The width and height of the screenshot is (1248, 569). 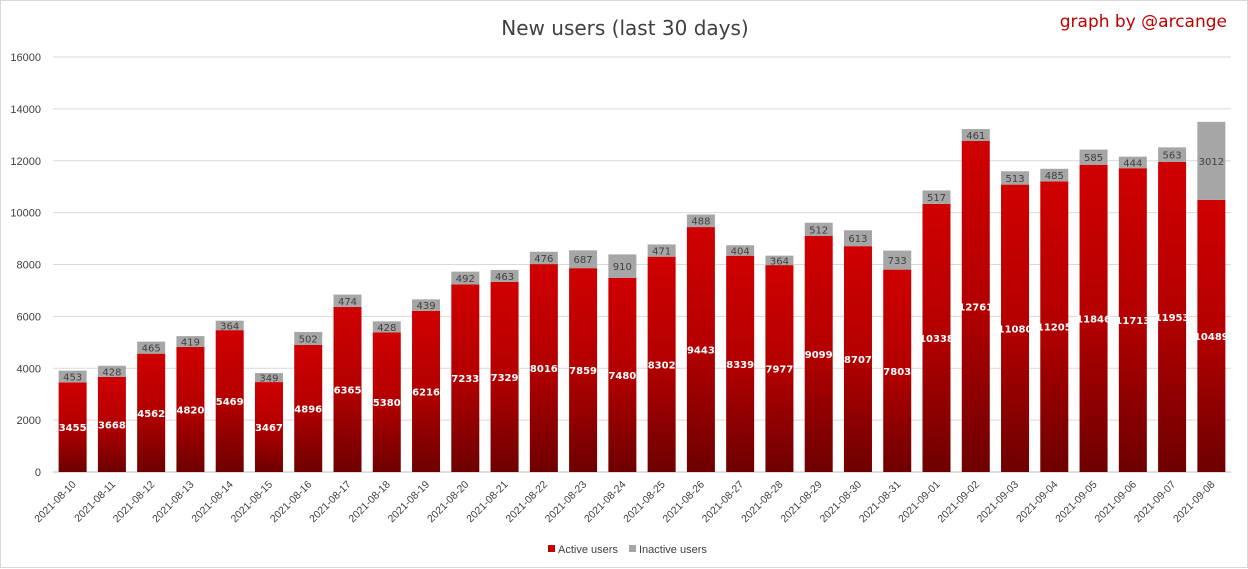 I want to click on data-label-inactive: 471, so click(x=661, y=252).